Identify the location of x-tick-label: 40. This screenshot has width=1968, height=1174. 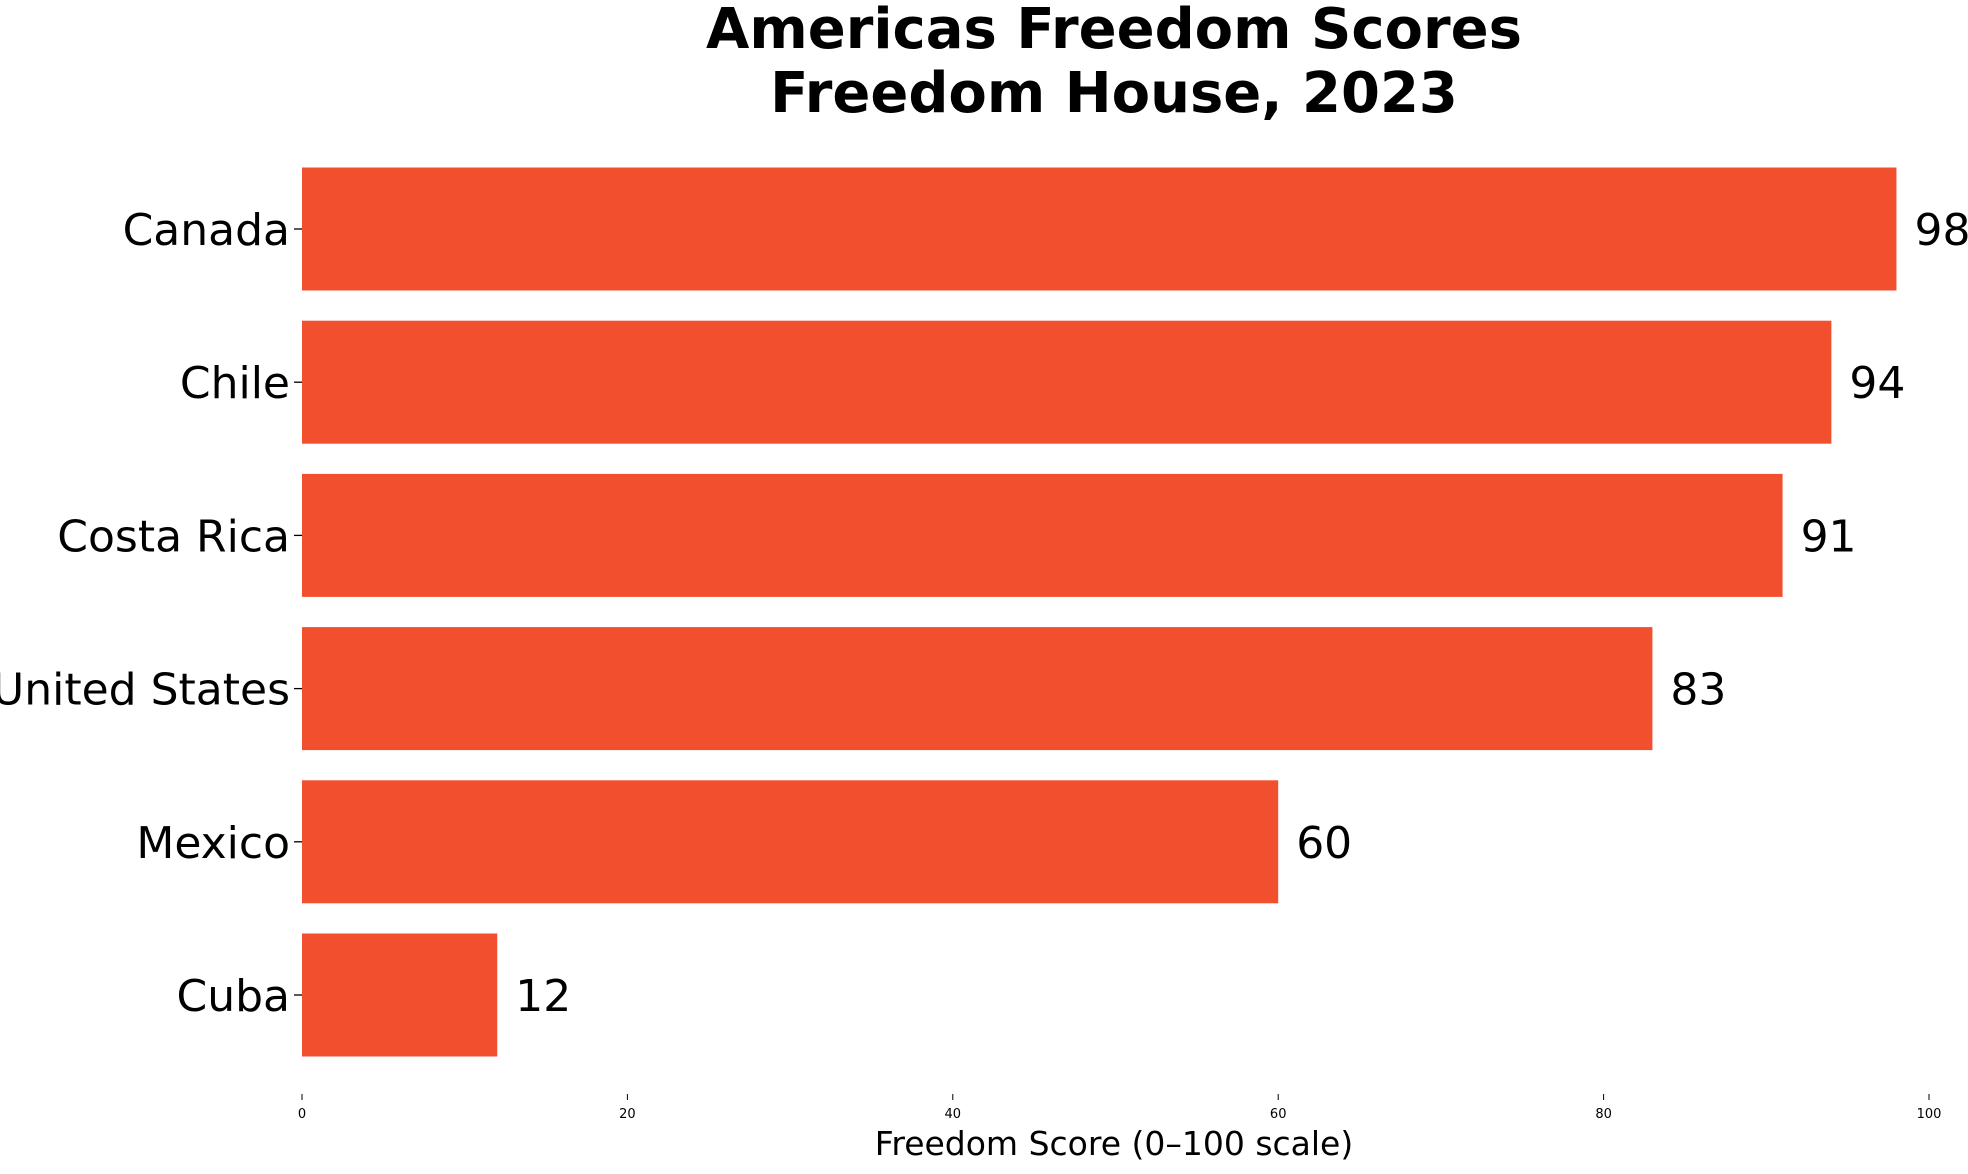
(953, 1114).